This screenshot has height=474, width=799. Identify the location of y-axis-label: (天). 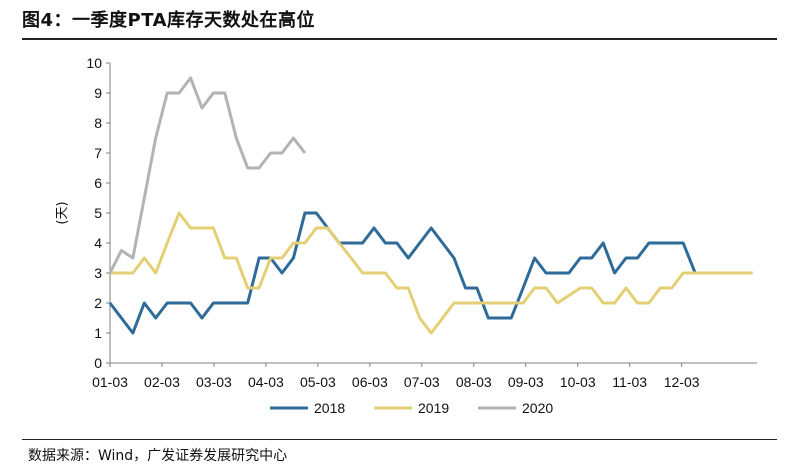
(62, 212).